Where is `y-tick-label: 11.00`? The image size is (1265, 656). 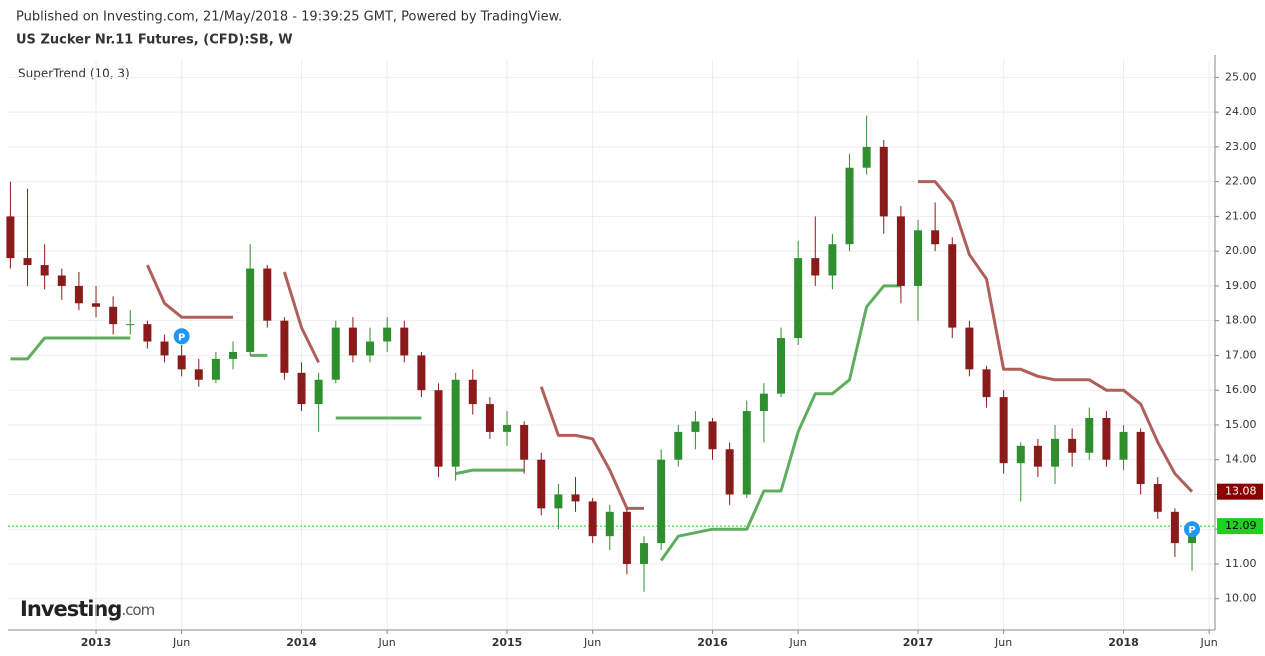
y-tick-label: 11.00 is located at coordinates (1241, 563).